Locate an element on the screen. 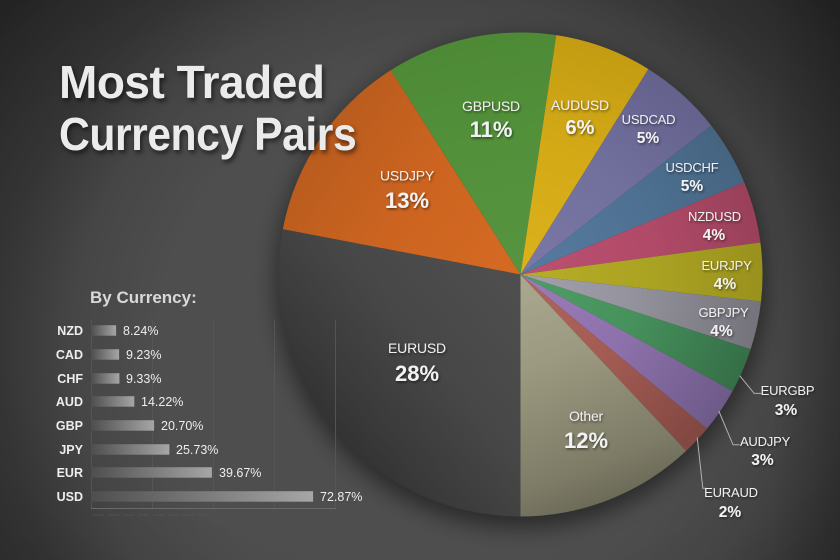 This screenshot has width=840, height=560. svg-text: GBPUSD is located at coordinates (491, 106).